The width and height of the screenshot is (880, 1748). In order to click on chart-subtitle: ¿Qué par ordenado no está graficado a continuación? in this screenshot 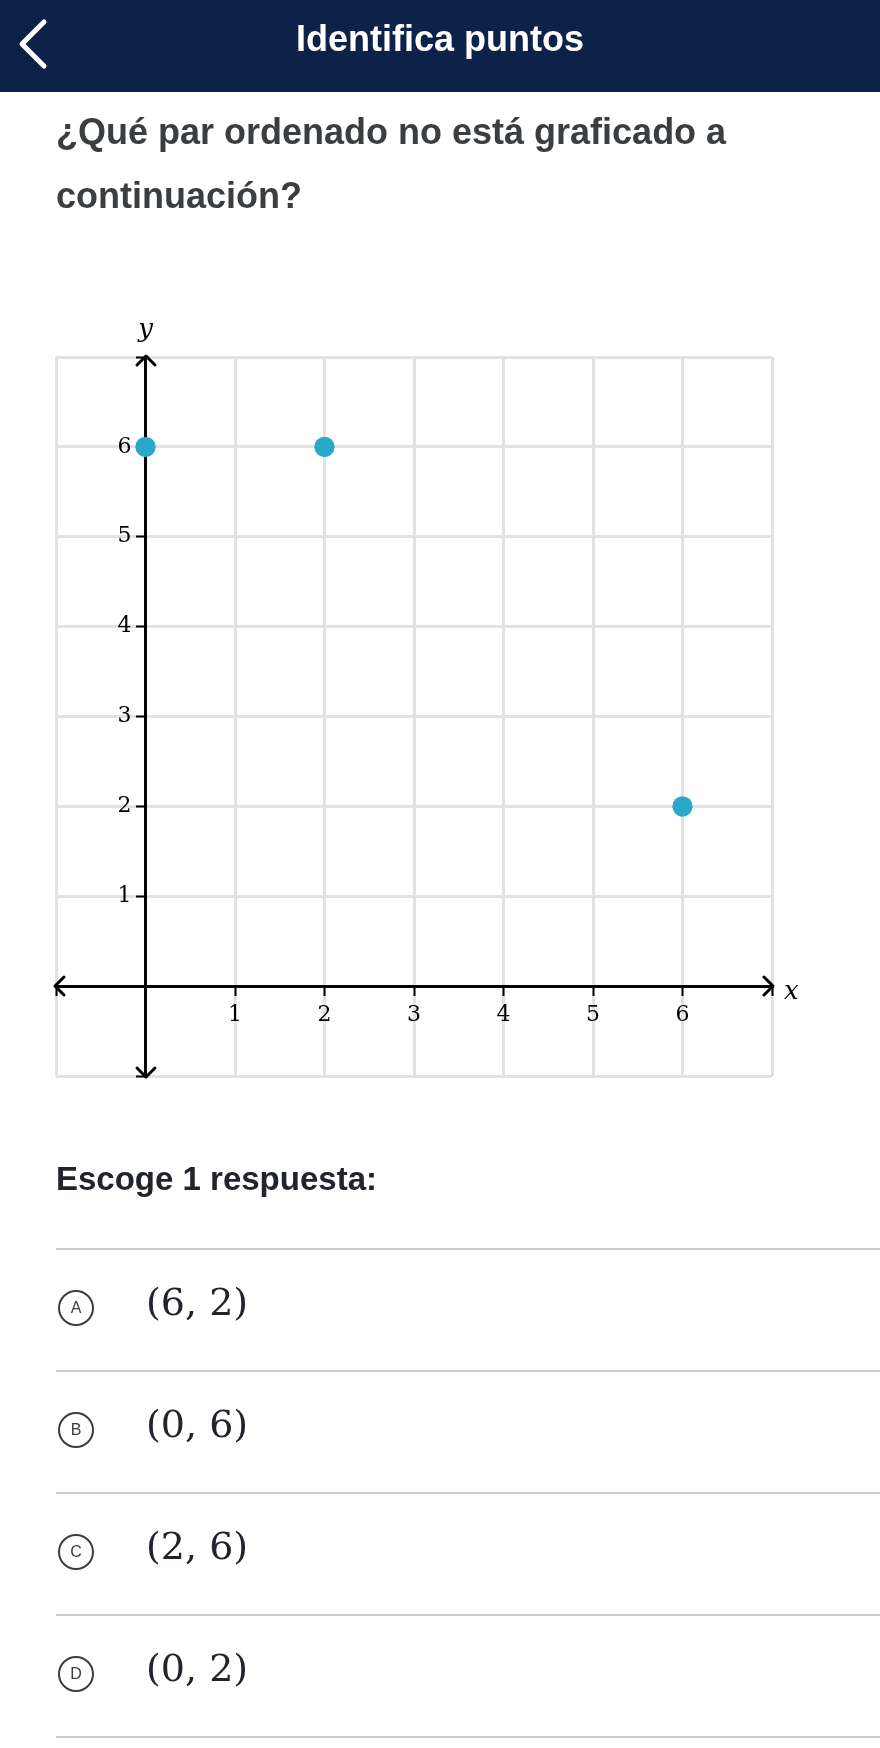, I will do `click(392, 164)`.